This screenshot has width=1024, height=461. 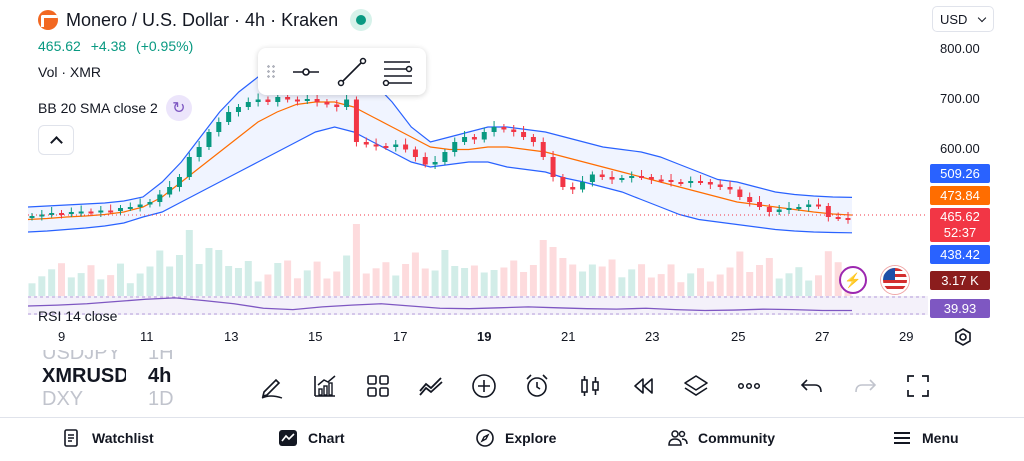 What do you see at coordinates (84, 376) in the screenshot?
I see `symbol-name: XMRUSD` at bounding box center [84, 376].